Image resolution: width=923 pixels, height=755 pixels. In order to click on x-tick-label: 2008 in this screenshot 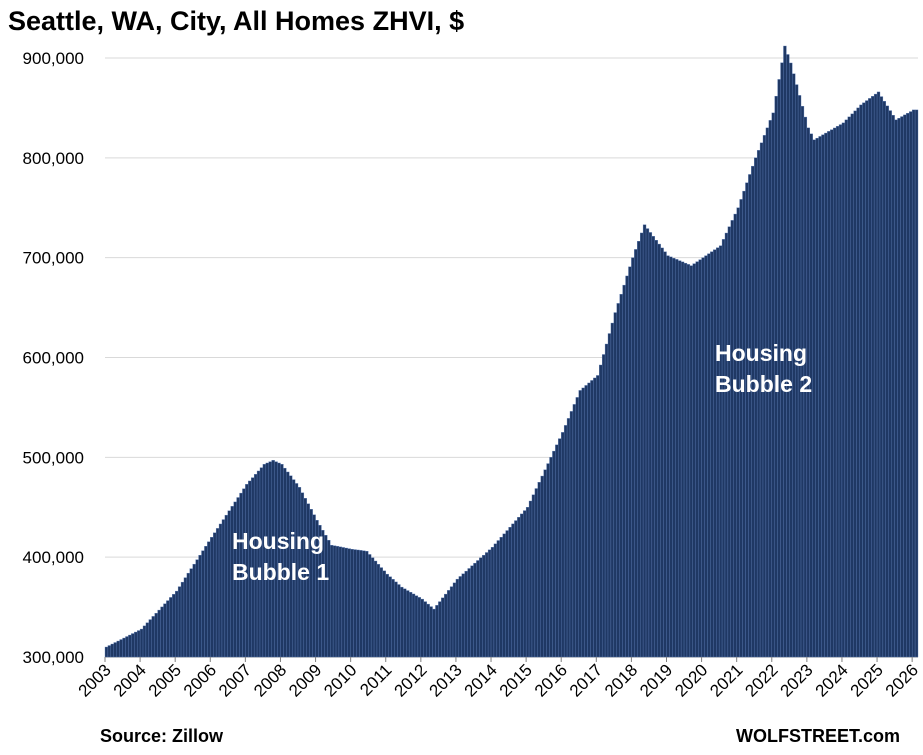, I will do `click(270, 680)`.